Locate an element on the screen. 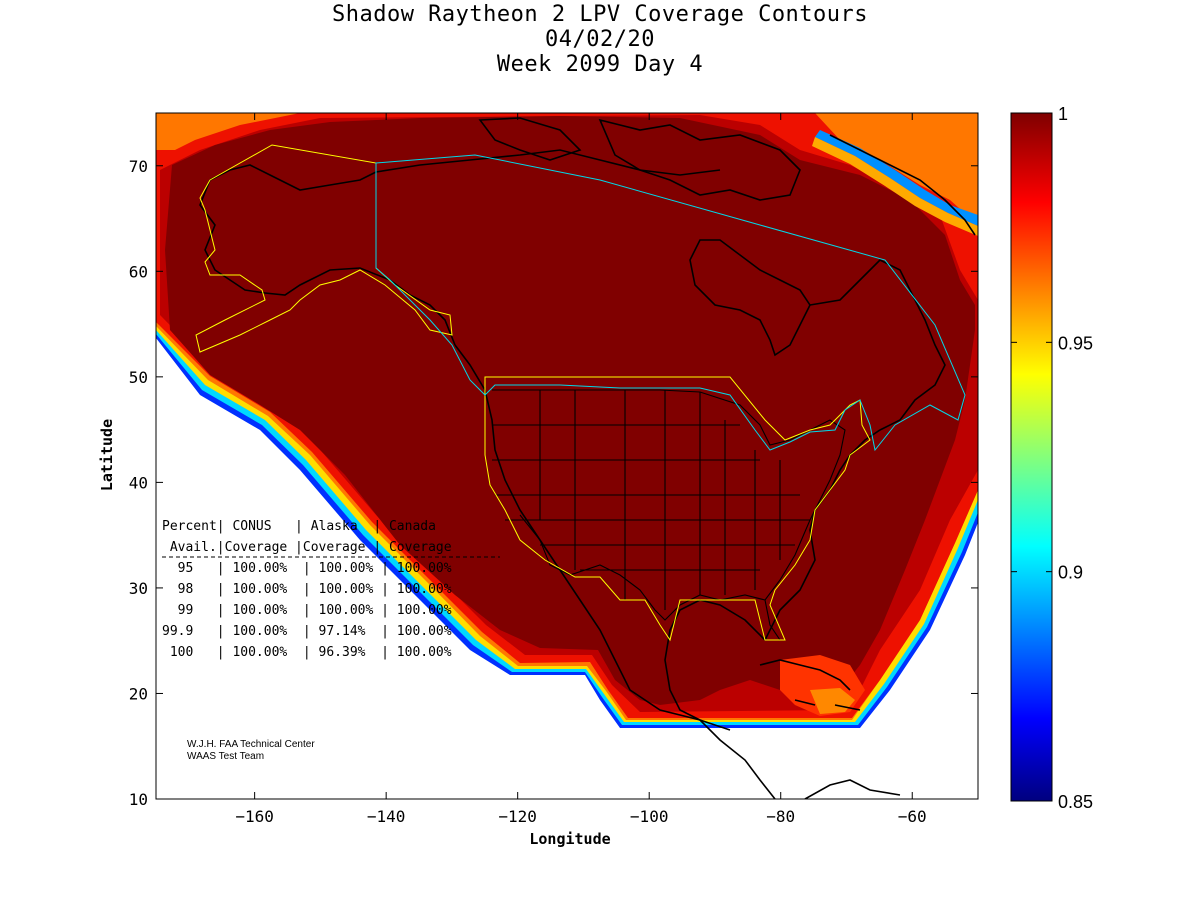 The width and height of the screenshot is (1200, 900). alaska-west-coast is located at coordinates (327, 262).